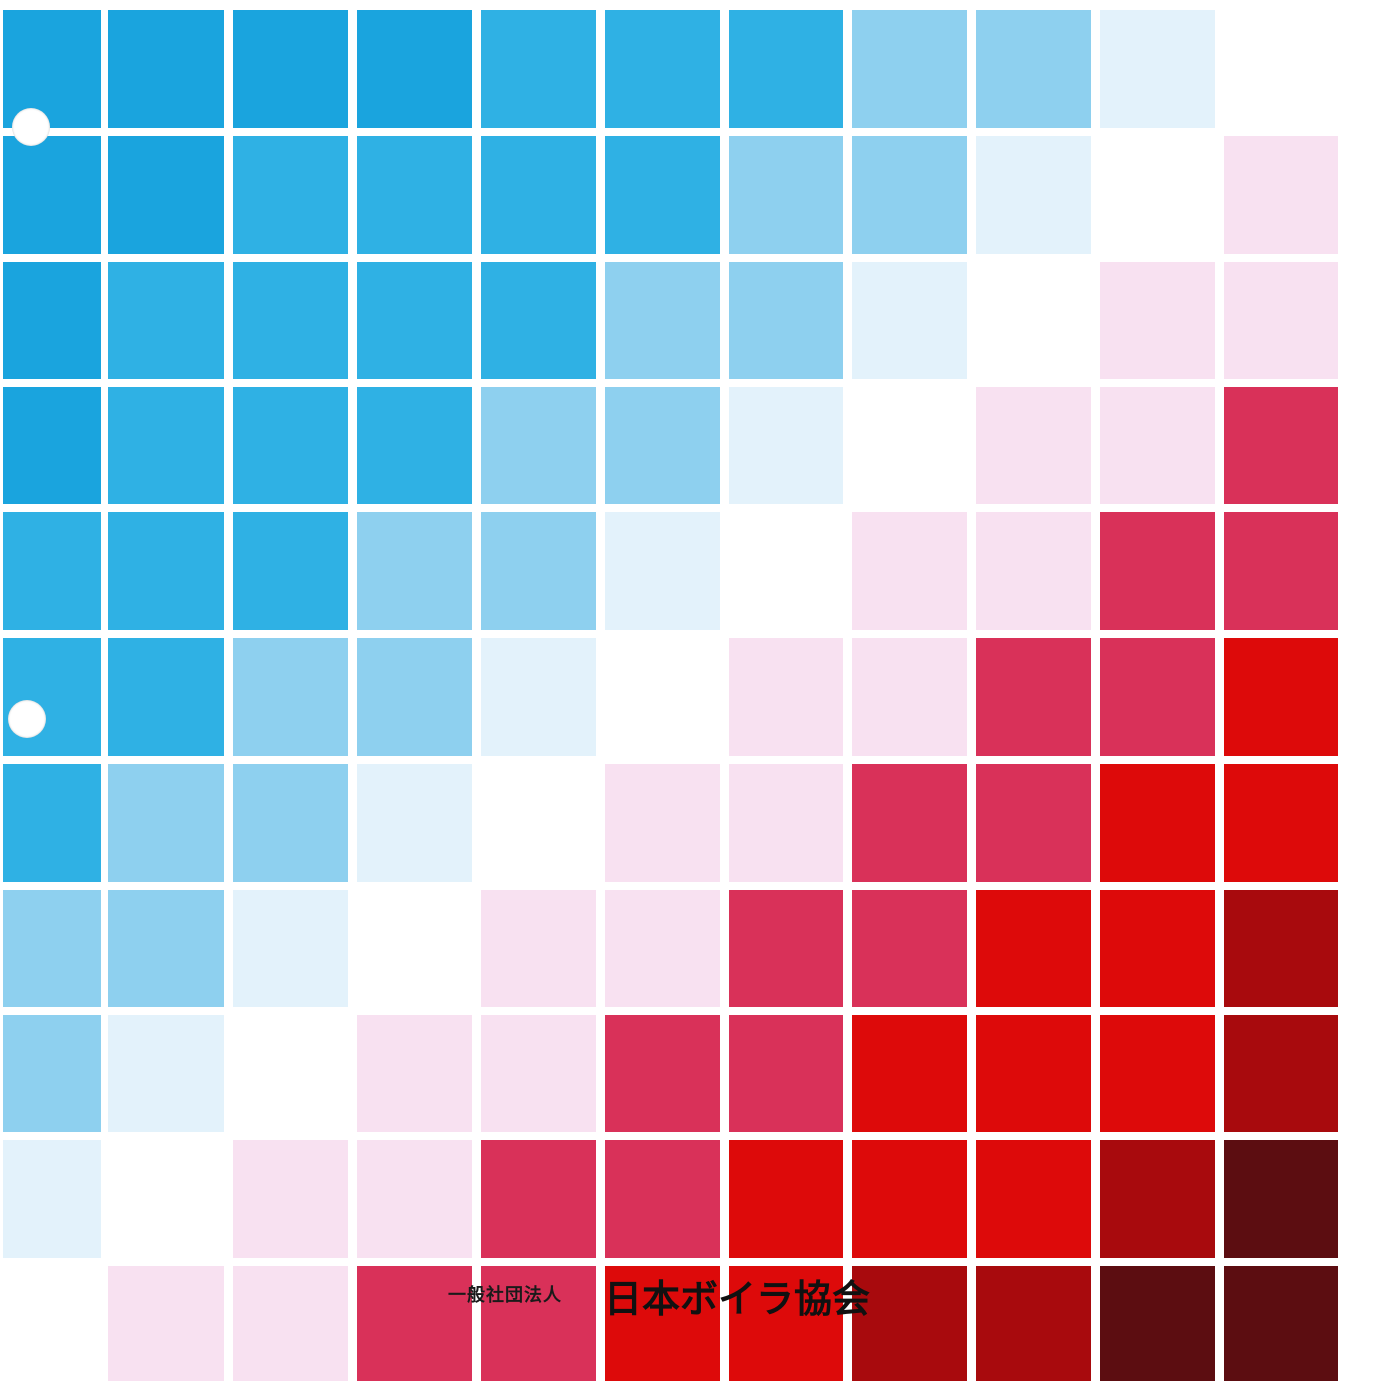 This screenshot has height=1381, width=1376. Describe the element at coordinates (27, 719) in the screenshot. I see `punch-hole-bottom` at that location.